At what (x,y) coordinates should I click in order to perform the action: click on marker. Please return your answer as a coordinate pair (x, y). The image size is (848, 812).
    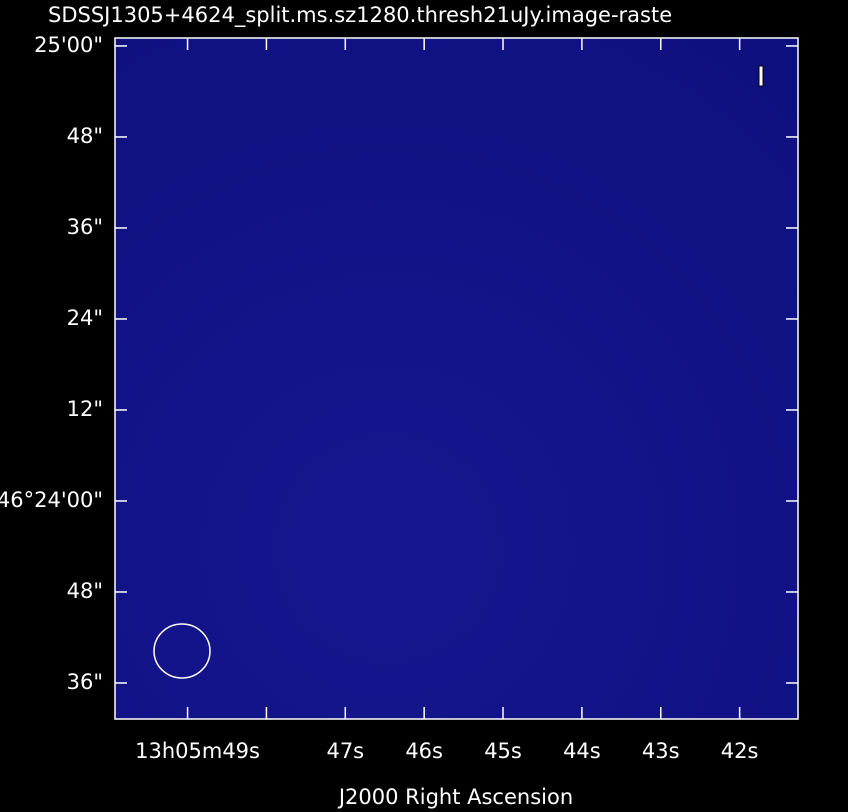
    Looking at the image, I should click on (761, 76).